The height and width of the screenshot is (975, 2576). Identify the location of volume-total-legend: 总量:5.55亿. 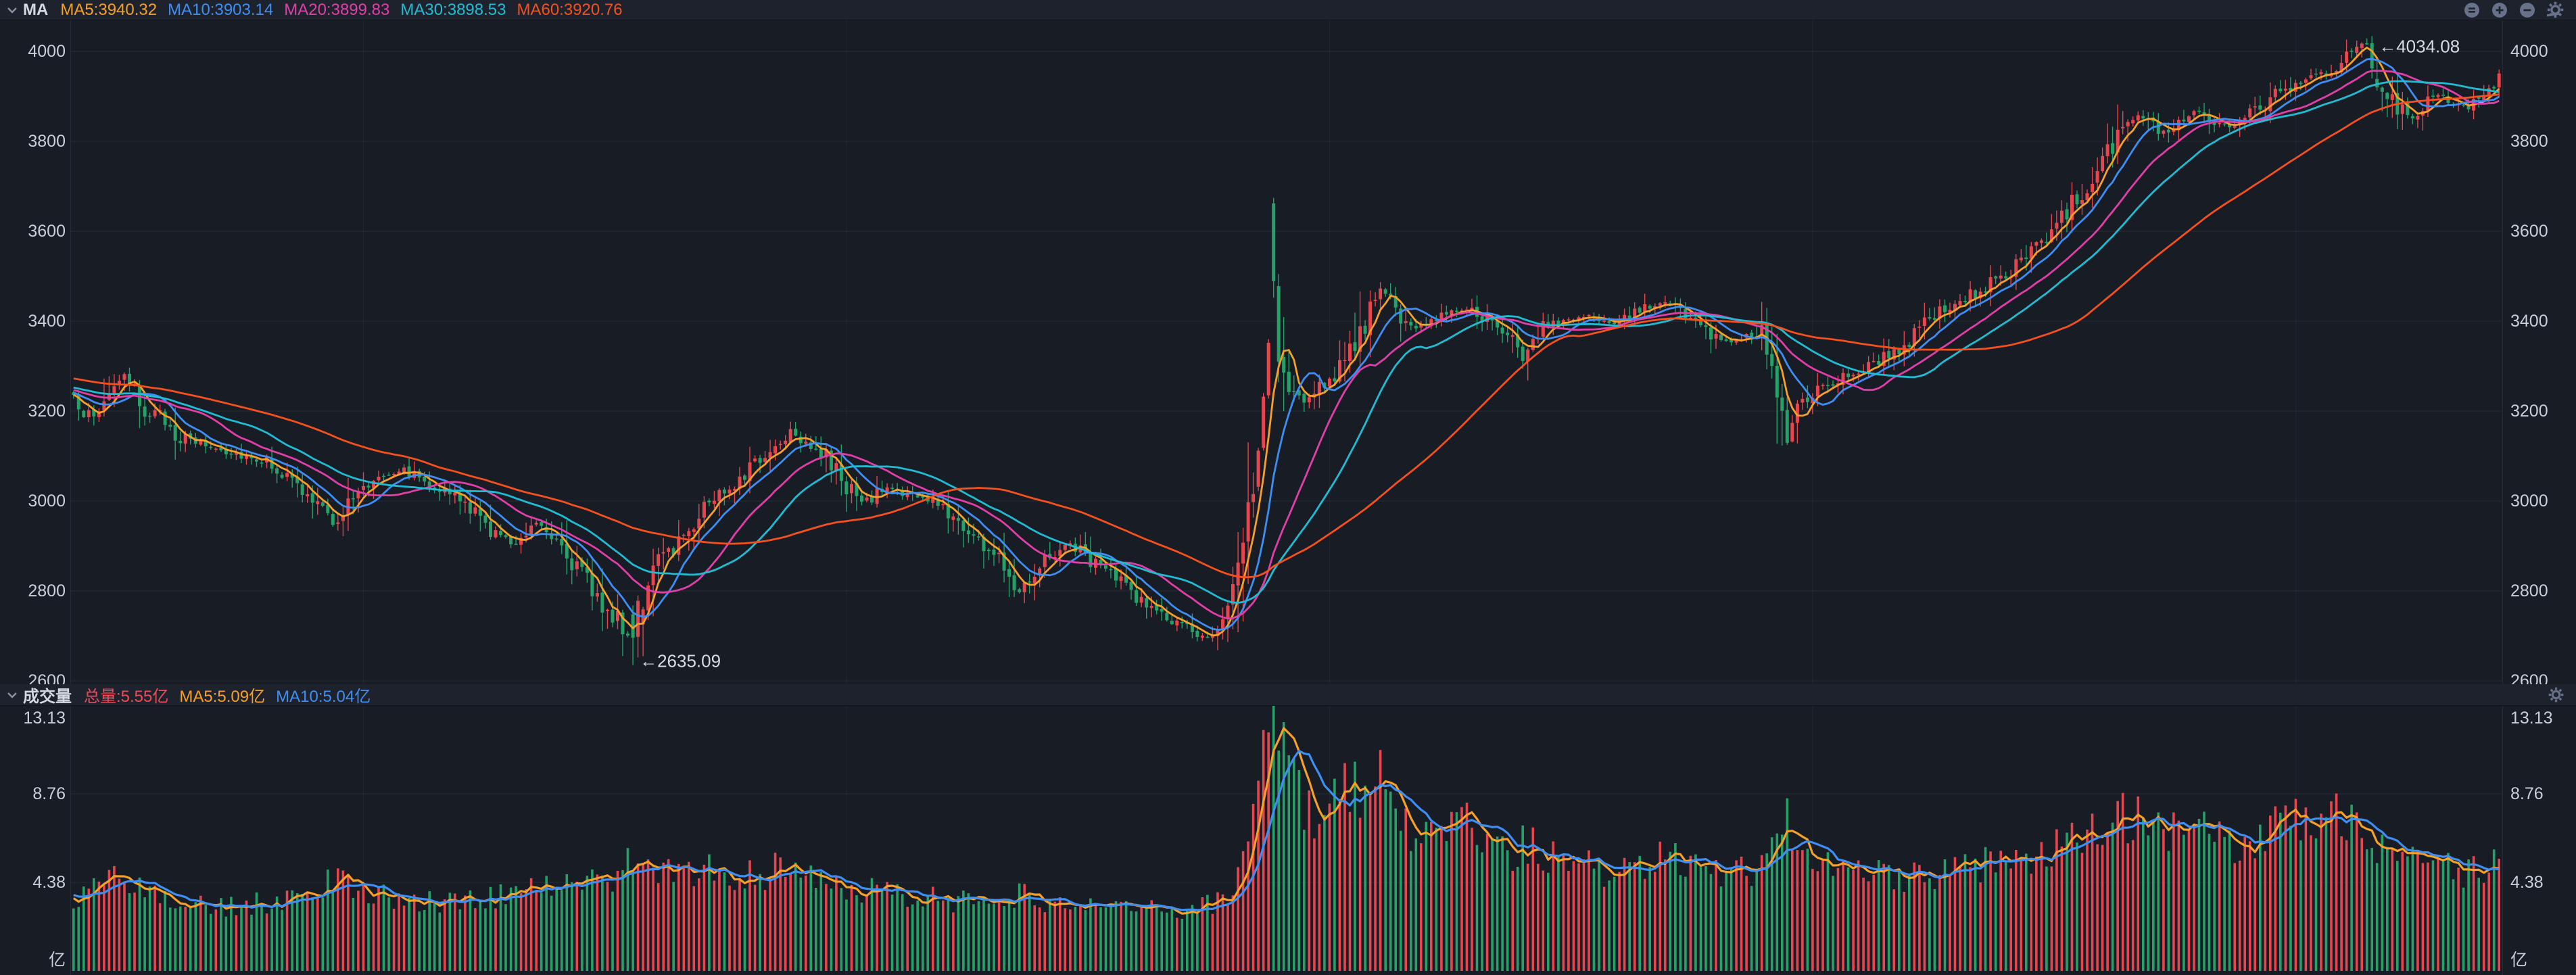
(126, 697).